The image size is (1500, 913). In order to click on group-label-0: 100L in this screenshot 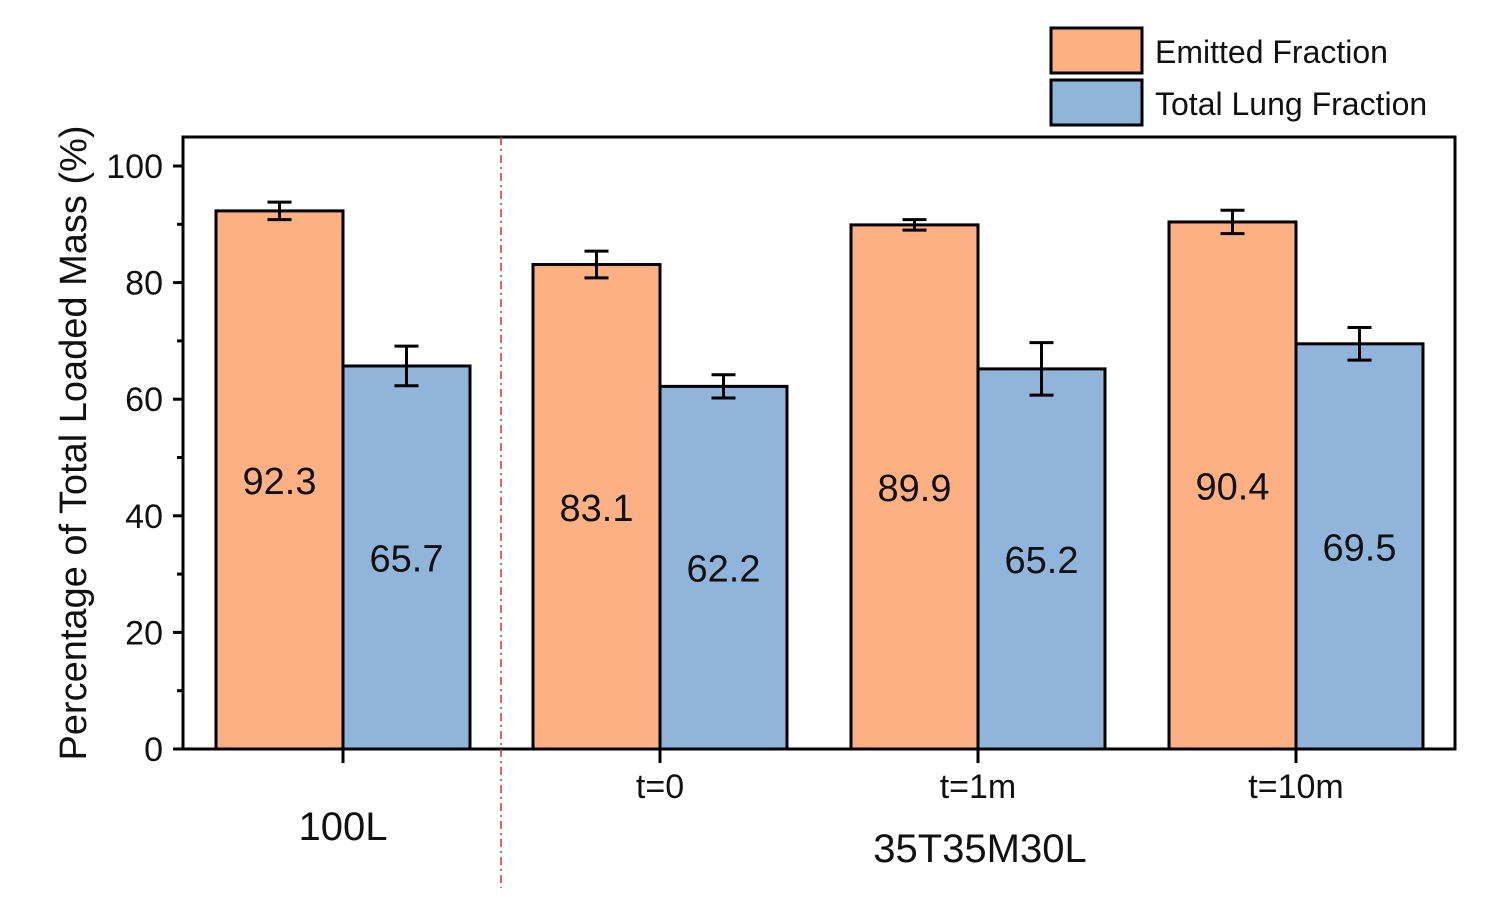, I will do `click(343, 827)`.